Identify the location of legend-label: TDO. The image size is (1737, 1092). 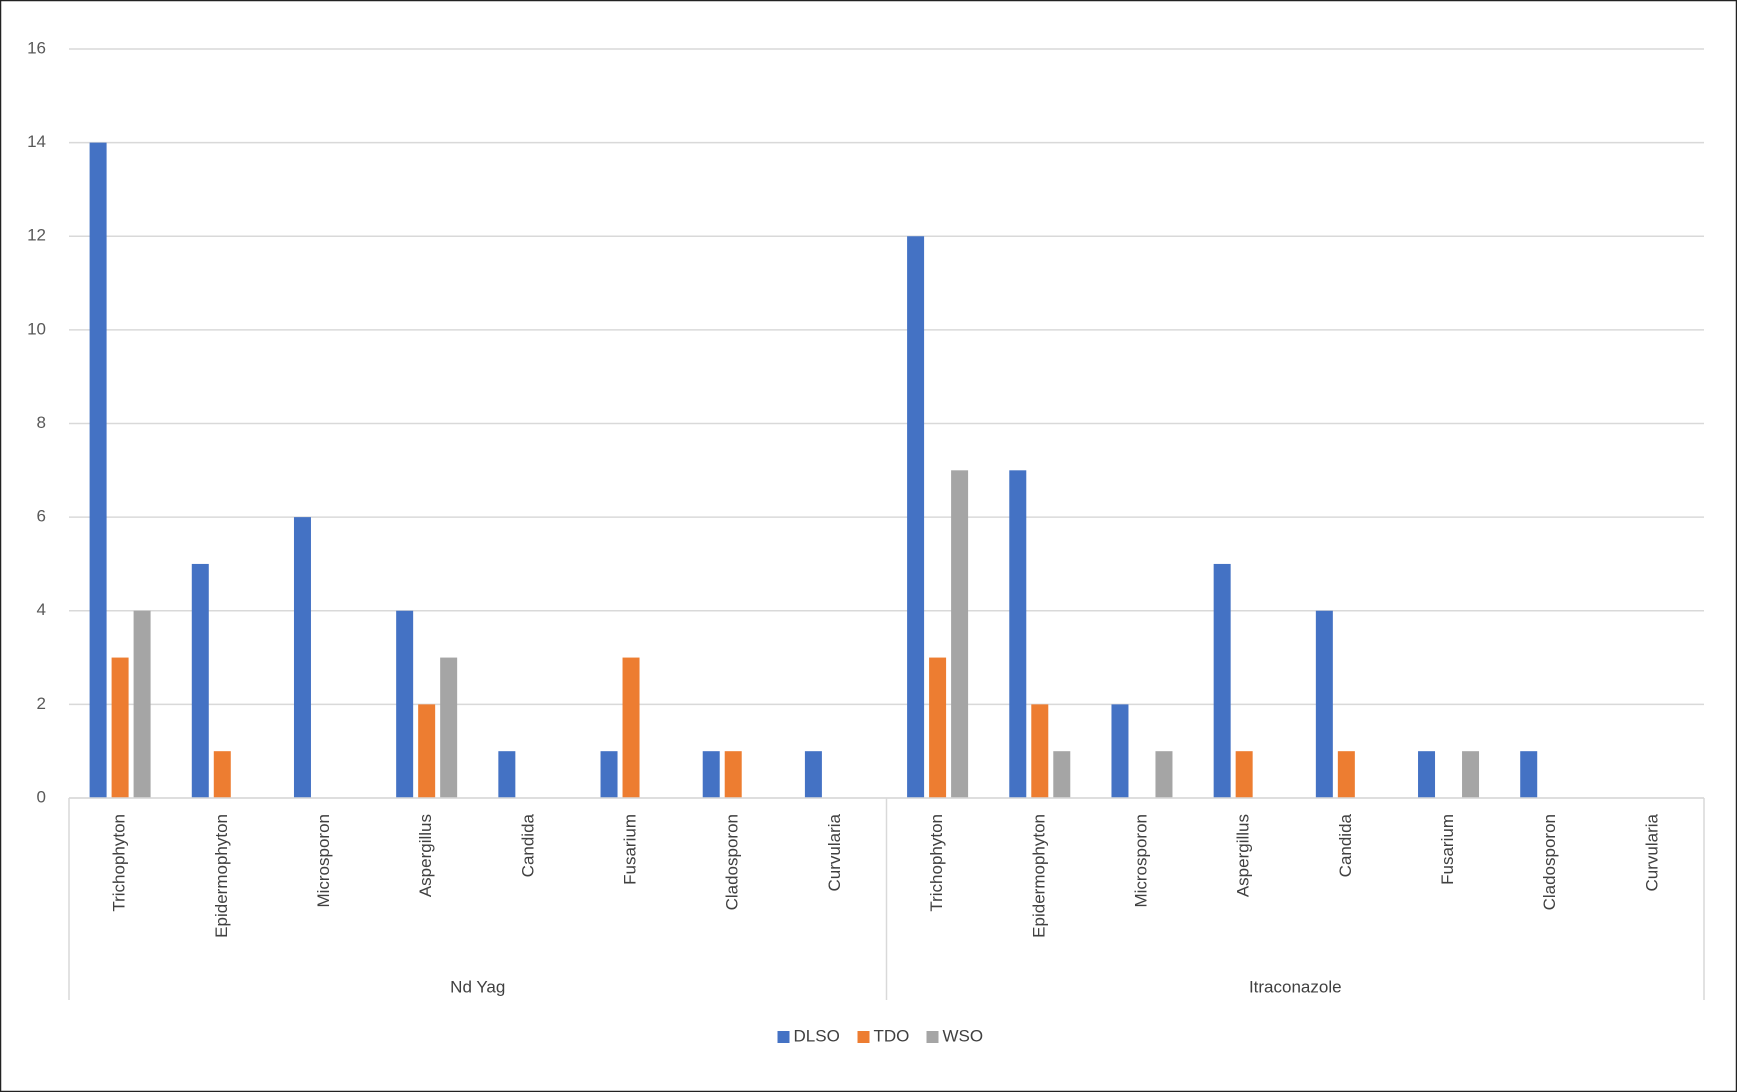
(892, 1035).